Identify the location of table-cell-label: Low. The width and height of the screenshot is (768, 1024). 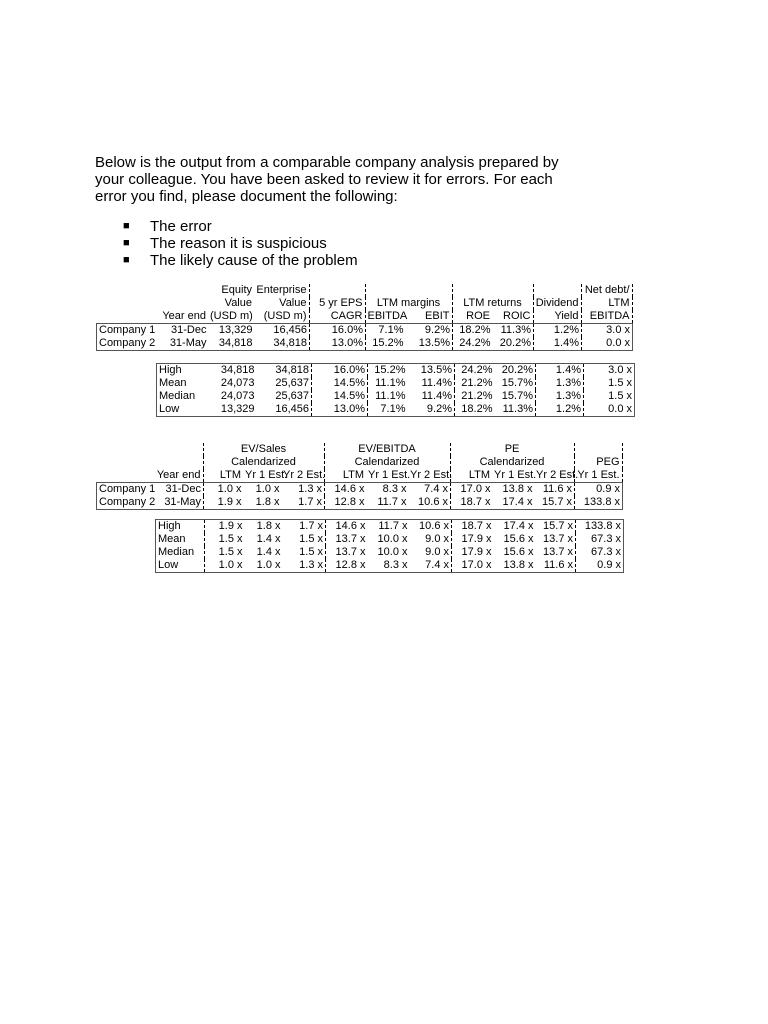
(183, 410).